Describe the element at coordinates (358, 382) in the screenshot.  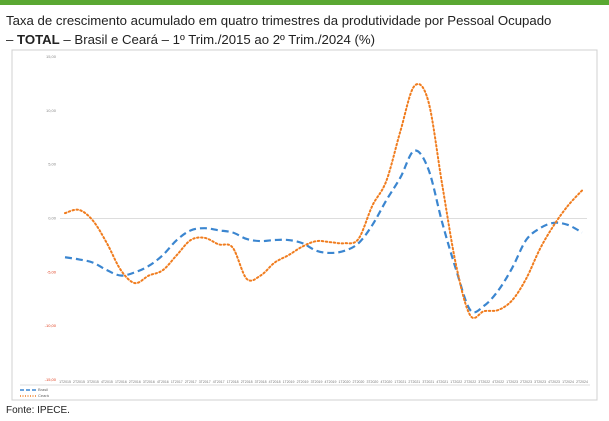
I see `x-tick-label: 2T2020` at that location.